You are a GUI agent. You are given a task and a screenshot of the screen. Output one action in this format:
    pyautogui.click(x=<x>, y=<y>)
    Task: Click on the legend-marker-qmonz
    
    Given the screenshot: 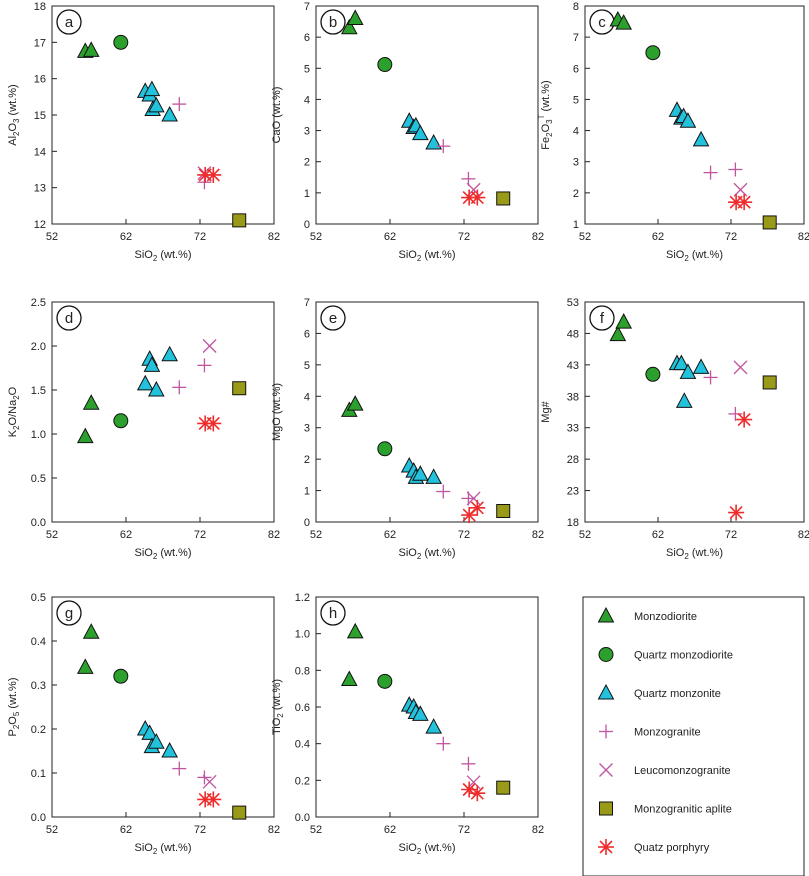 What is the action you would take?
    pyautogui.click(x=606, y=691)
    